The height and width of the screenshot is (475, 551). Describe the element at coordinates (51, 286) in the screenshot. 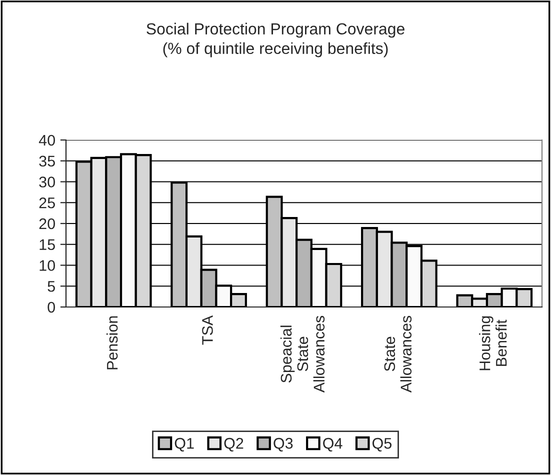

I see `y-tick-label: 5` at that location.